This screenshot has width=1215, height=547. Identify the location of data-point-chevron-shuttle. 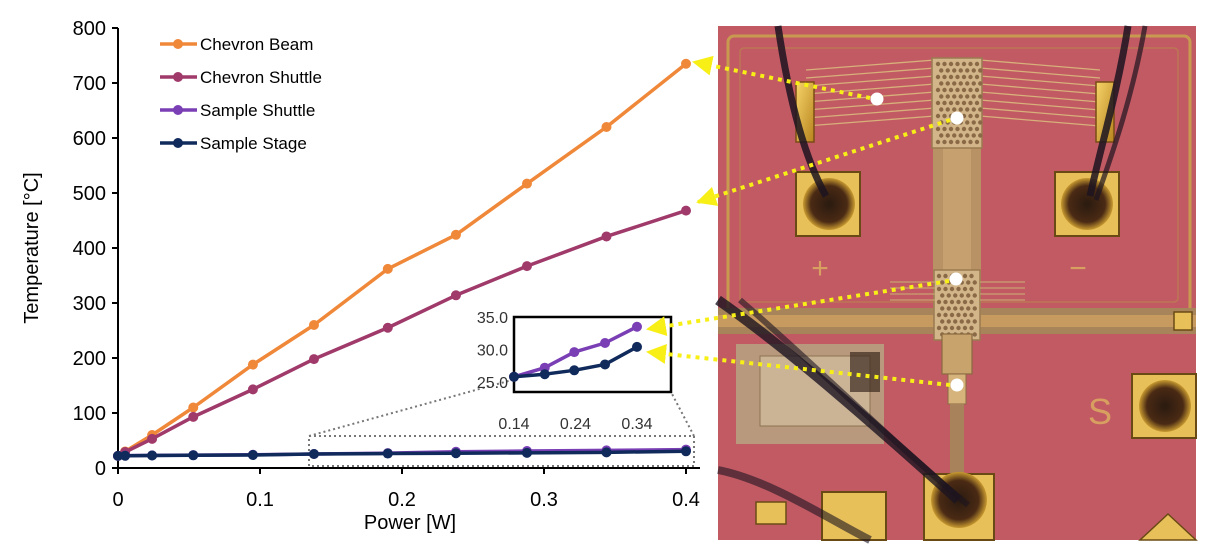
(606, 236).